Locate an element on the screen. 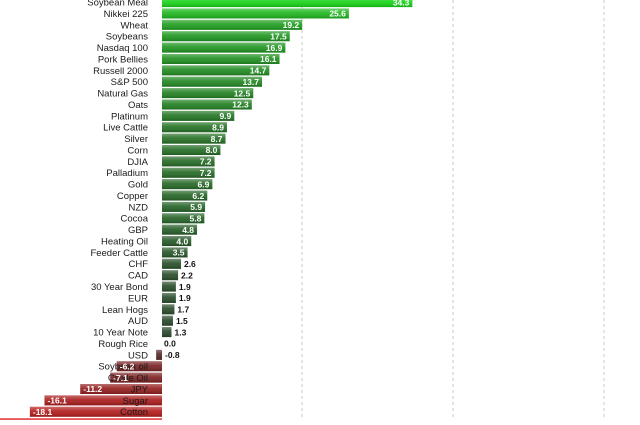  value-label-19: 5.8 is located at coordinates (196, 219).